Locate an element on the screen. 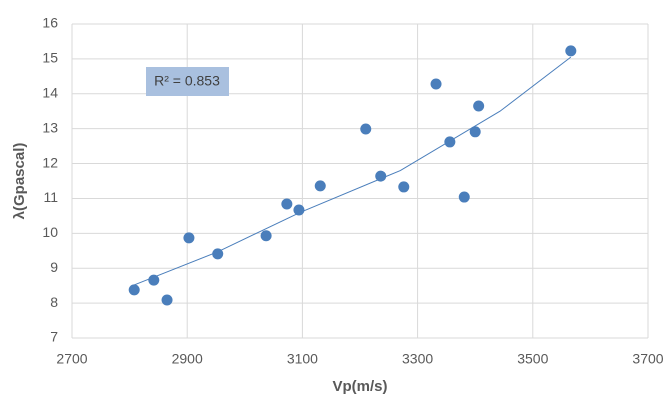  x-tick-label: 3100 is located at coordinates (302, 359).